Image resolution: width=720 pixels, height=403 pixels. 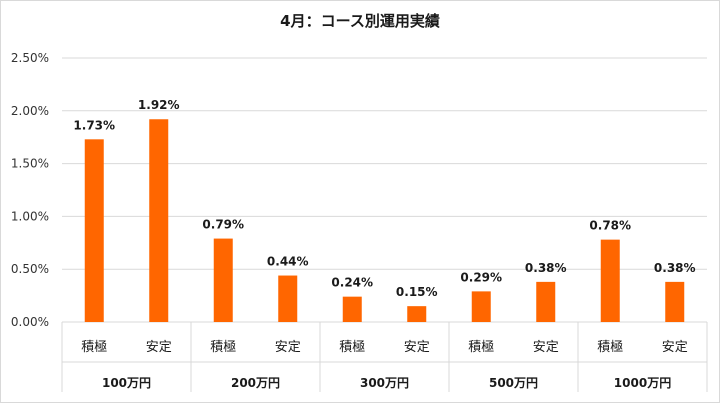 I want to click on data-label: 0.29%, so click(x=481, y=277).